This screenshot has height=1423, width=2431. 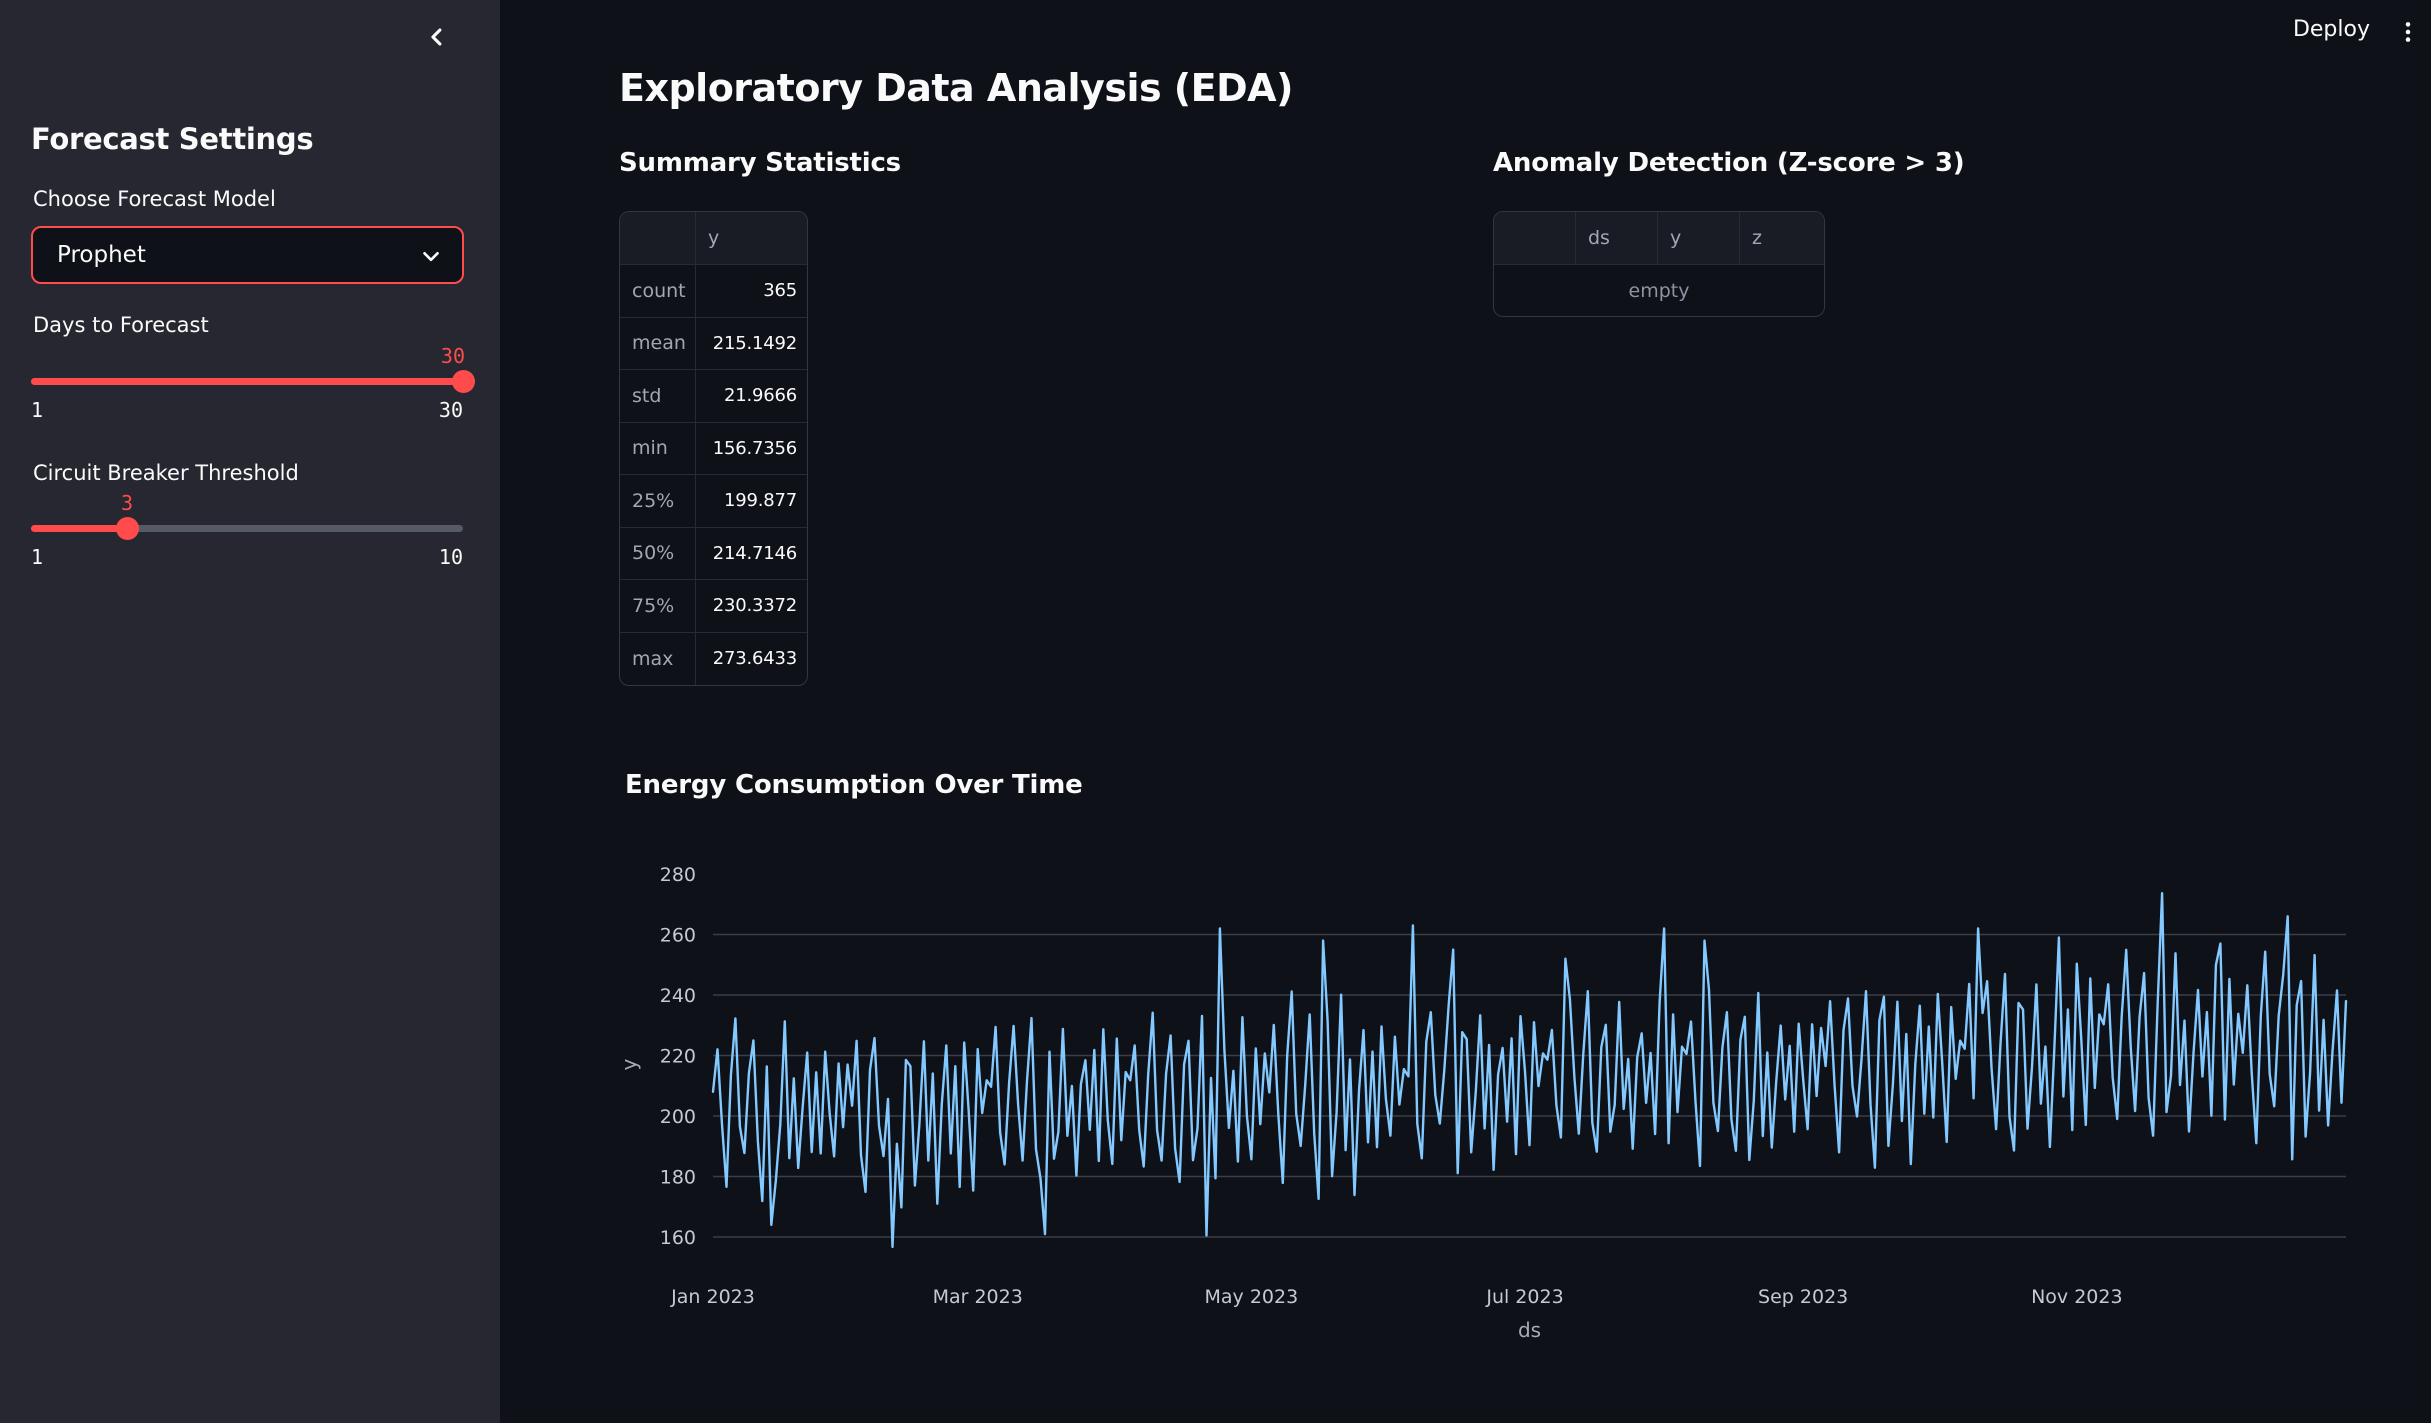 I want to click on chevron-left-icon, so click(x=436, y=36).